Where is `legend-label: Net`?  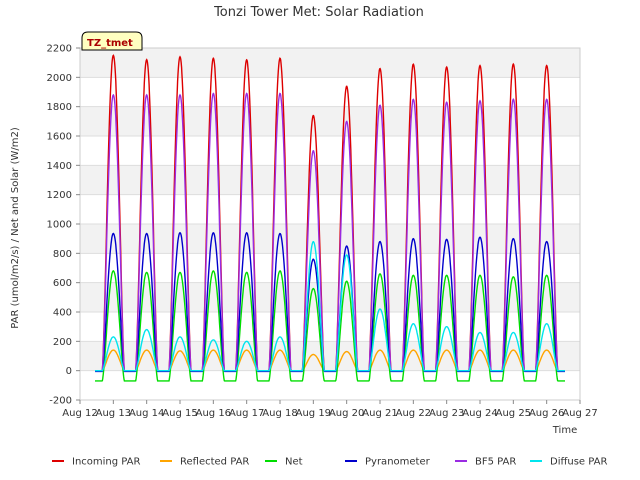
legend-label: Net is located at coordinates (294, 462).